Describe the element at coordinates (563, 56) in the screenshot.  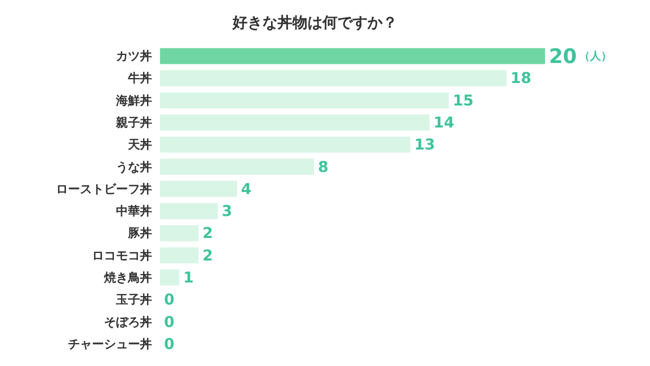
I see `data-label: 20` at that location.